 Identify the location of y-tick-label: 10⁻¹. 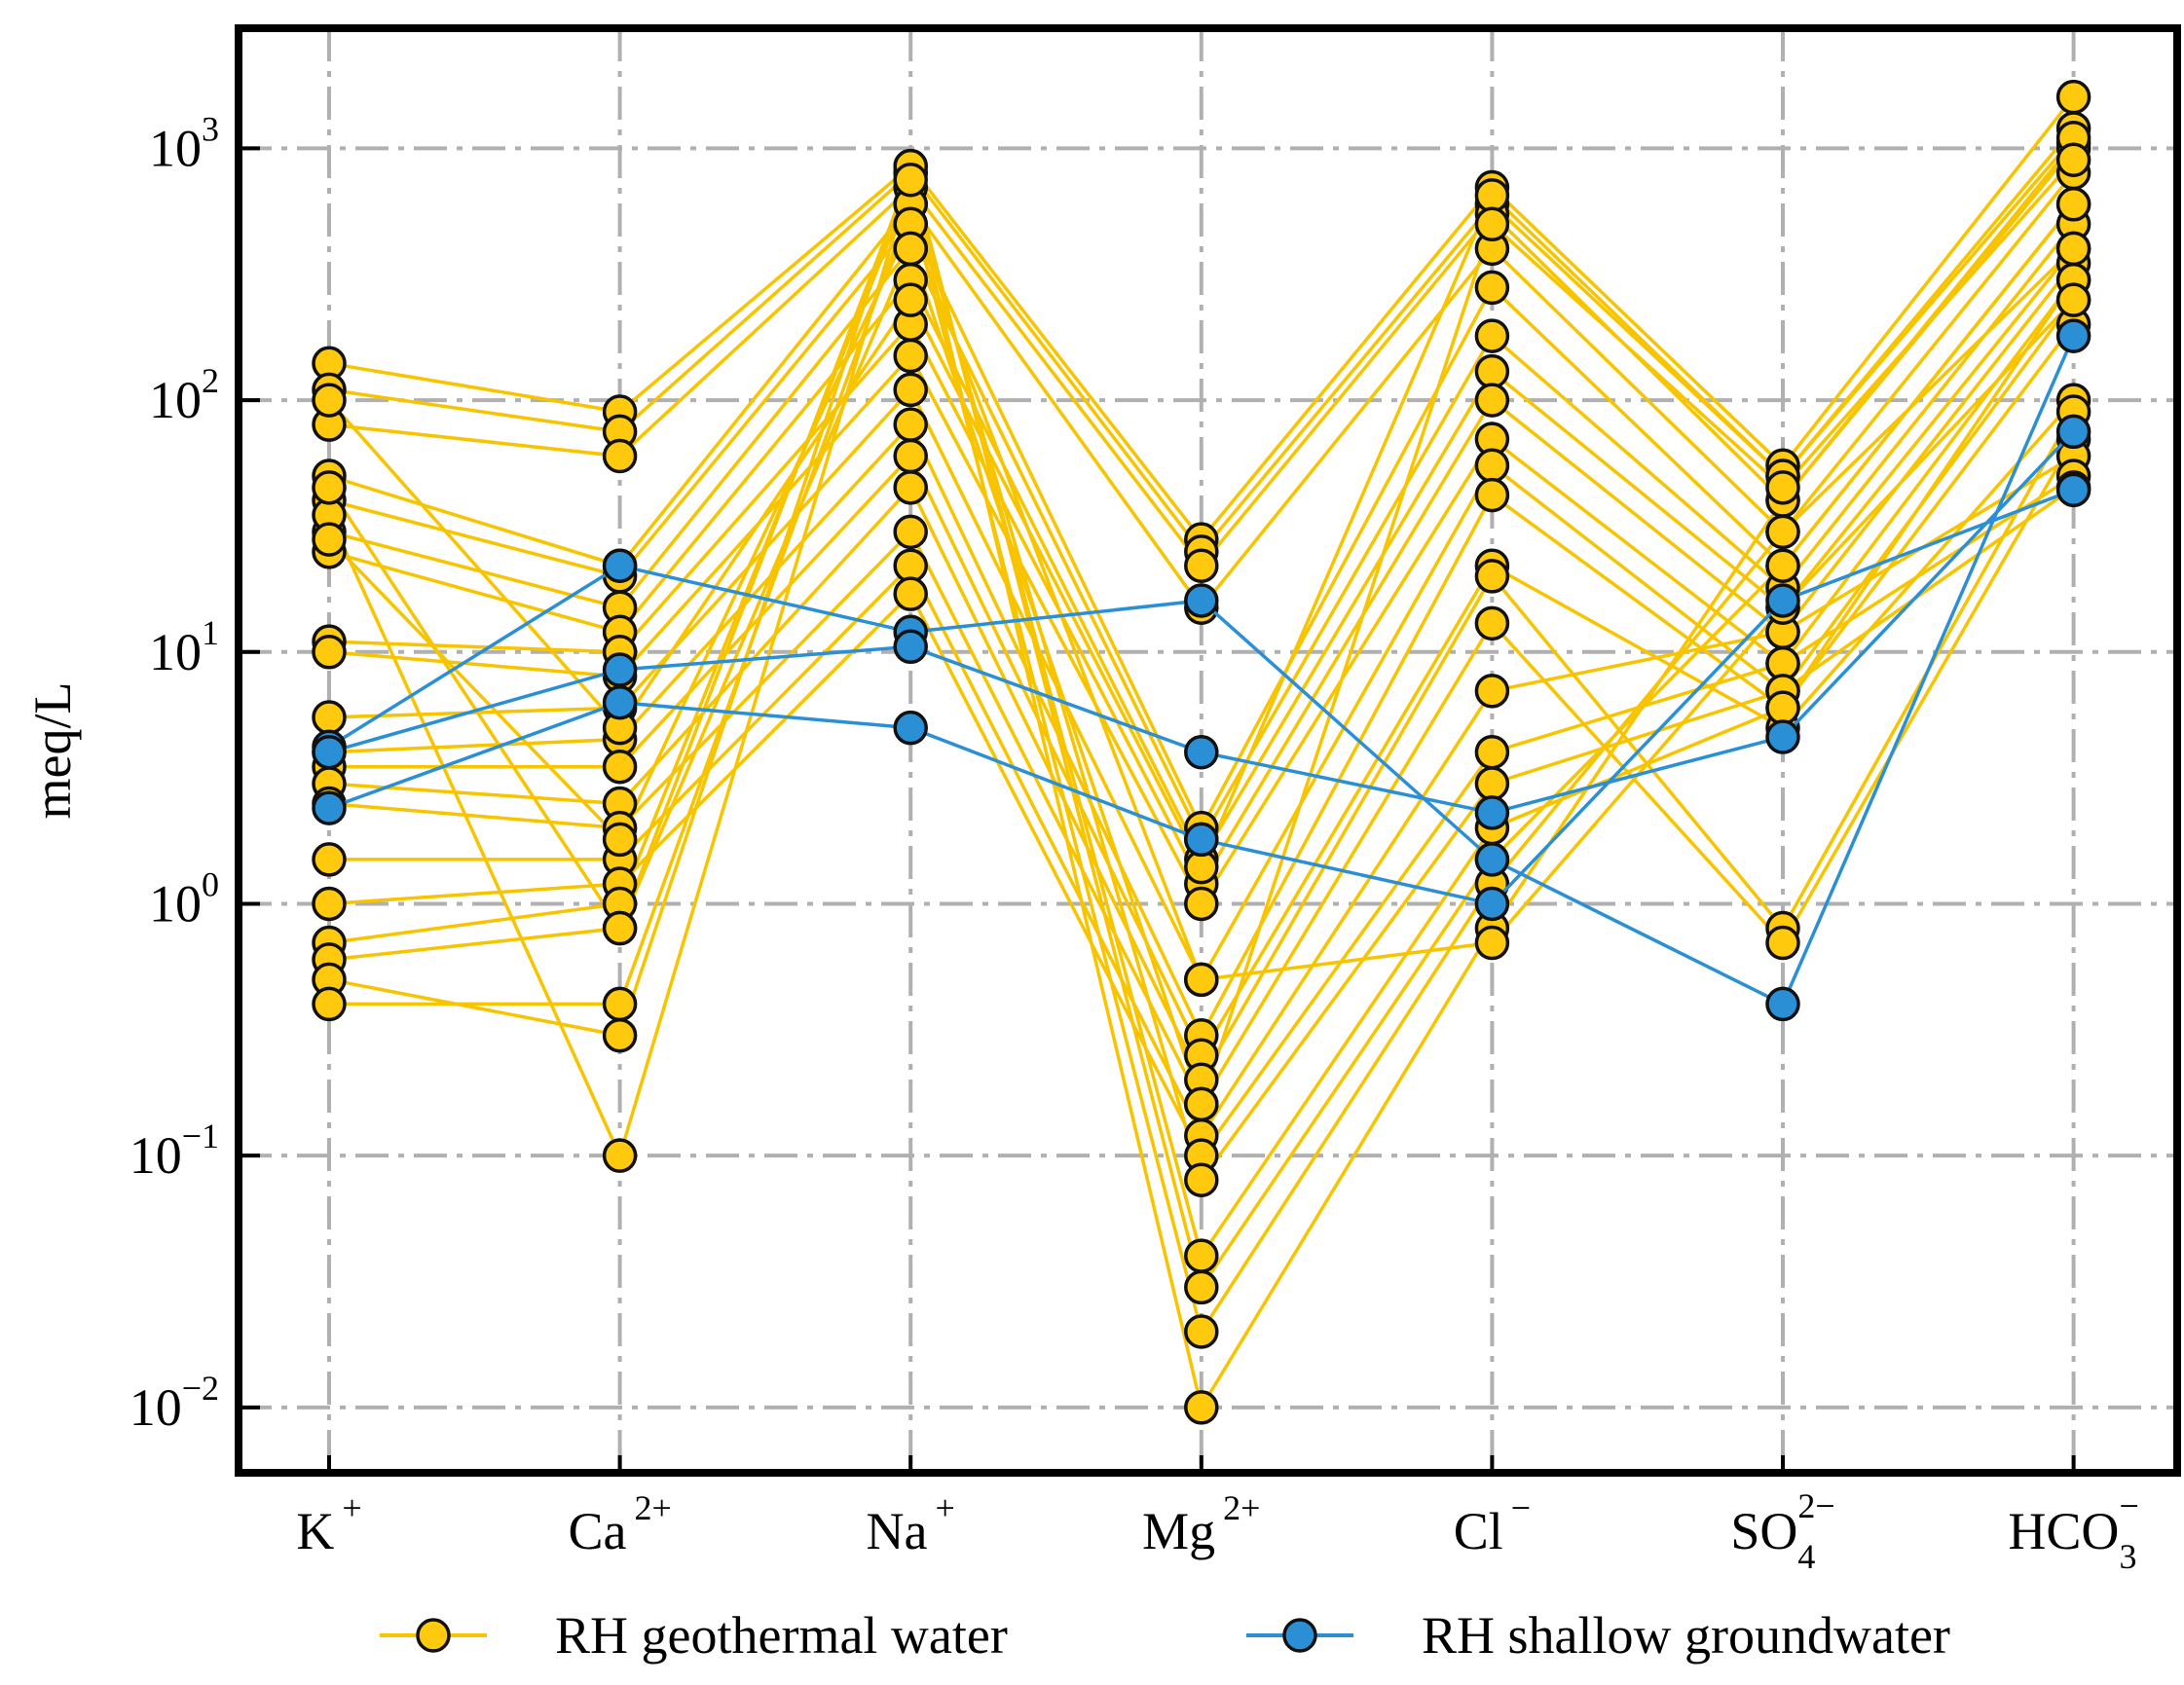
(174, 1151).